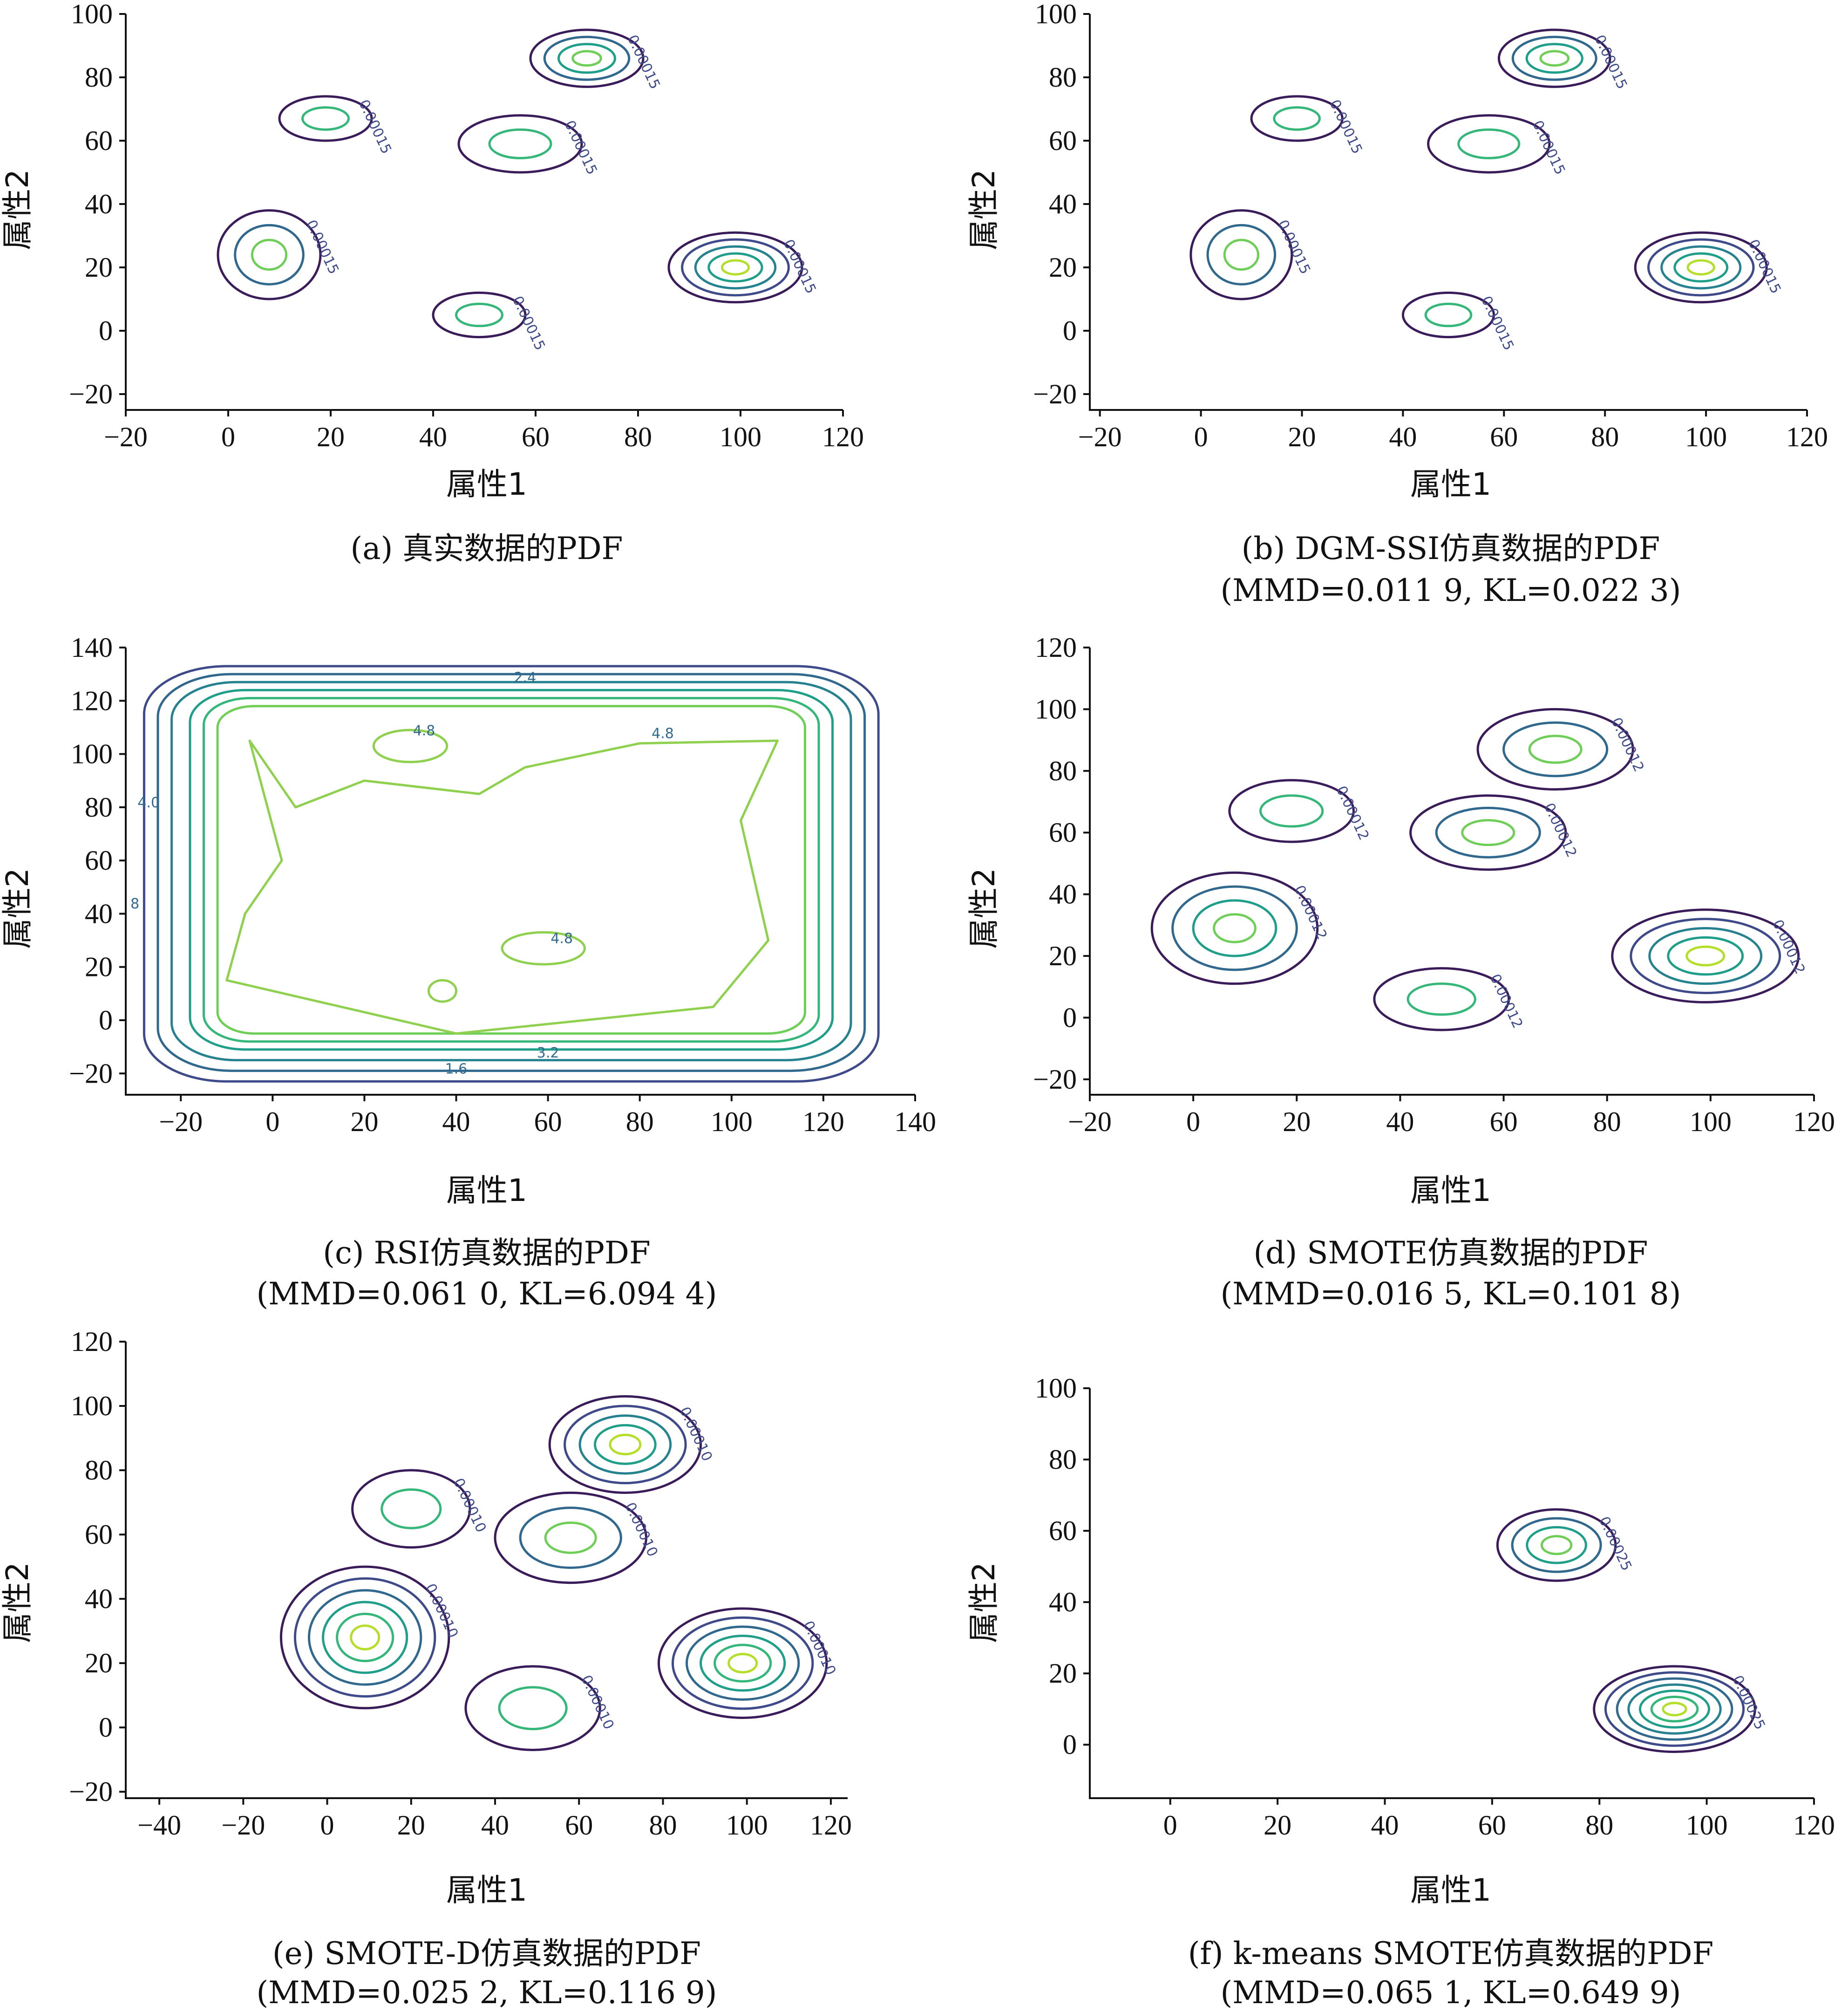 The height and width of the screenshot is (2012, 1848). I want to click on axes-d, so click(1451, 872).